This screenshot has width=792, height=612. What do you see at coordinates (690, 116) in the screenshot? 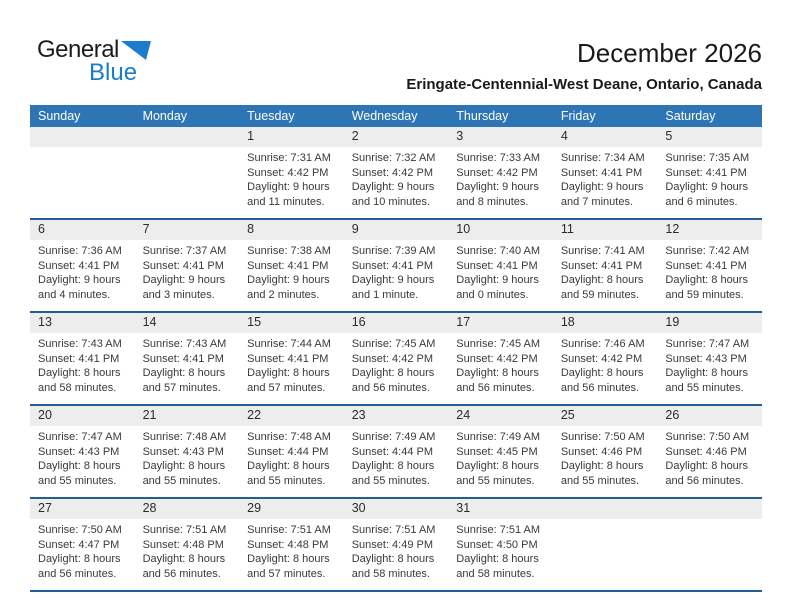
I see `weekday-header-saturday: Saturday` at bounding box center [690, 116].